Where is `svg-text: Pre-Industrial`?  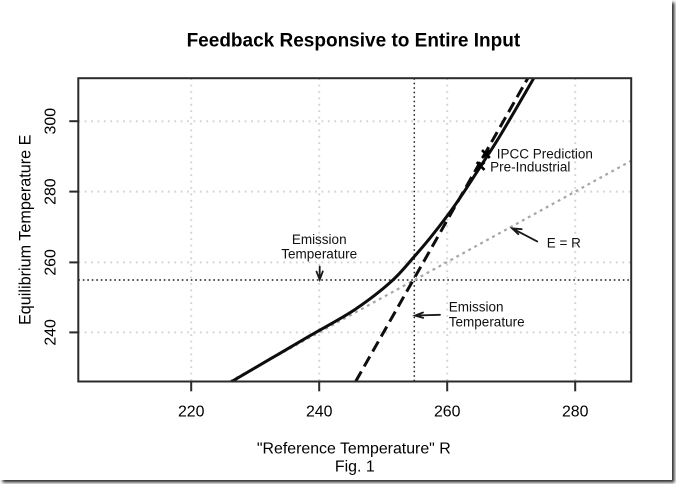 svg-text: Pre-Industrial is located at coordinates (530, 166).